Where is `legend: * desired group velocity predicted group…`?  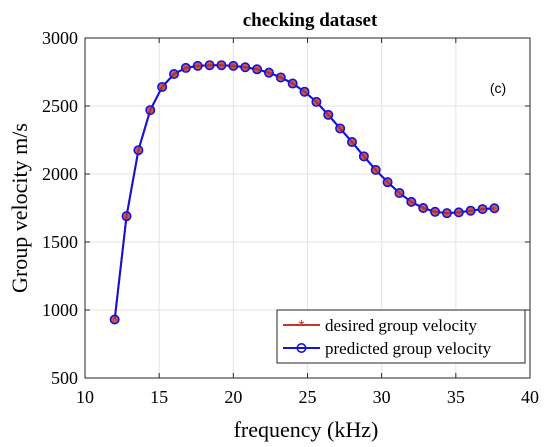 legend: * desired group velocity predicted group… is located at coordinates (401, 336).